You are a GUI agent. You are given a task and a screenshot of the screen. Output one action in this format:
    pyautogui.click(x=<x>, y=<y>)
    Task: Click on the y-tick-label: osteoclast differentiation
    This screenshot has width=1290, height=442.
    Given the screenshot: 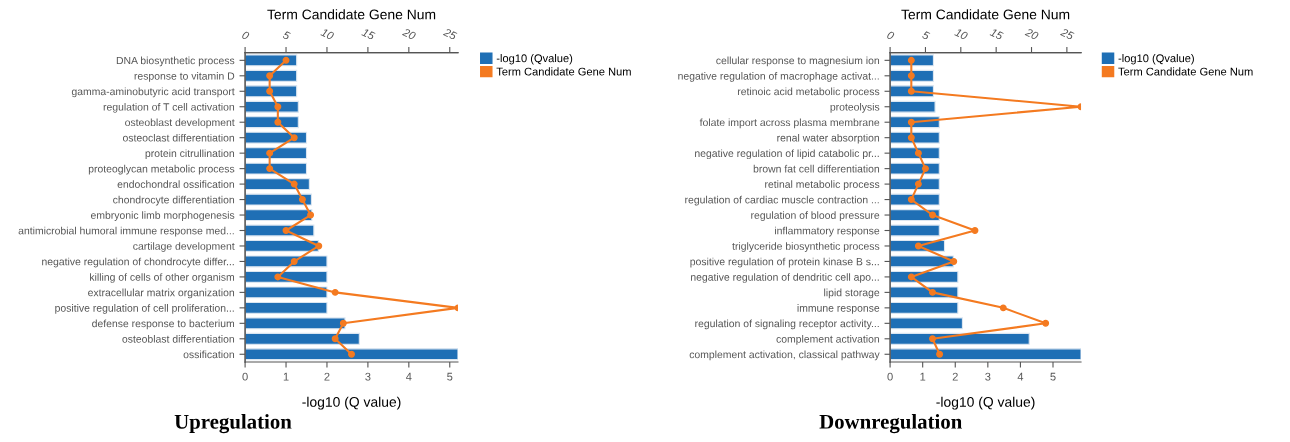 What is the action you would take?
    pyautogui.click(x=178, y=137)
    